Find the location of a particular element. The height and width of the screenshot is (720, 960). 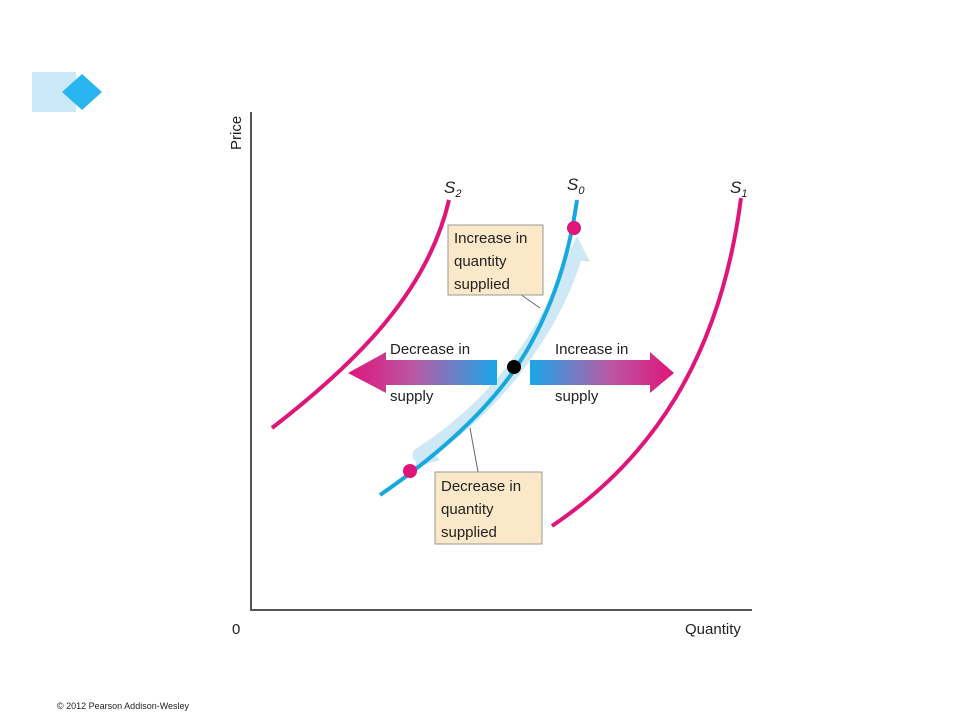

decrease-qs-line2: quantity is located at coordinates (467, 509).